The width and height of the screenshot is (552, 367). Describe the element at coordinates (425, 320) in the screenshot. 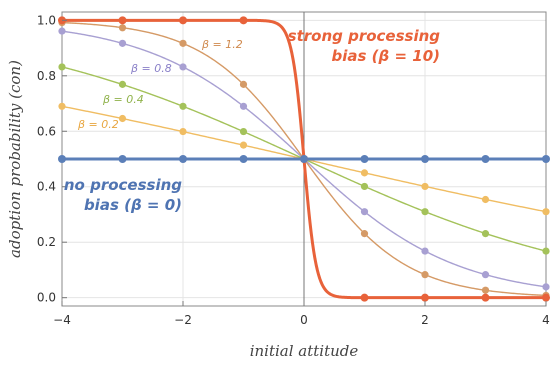

I see `x-tick-label: 2` at that location.